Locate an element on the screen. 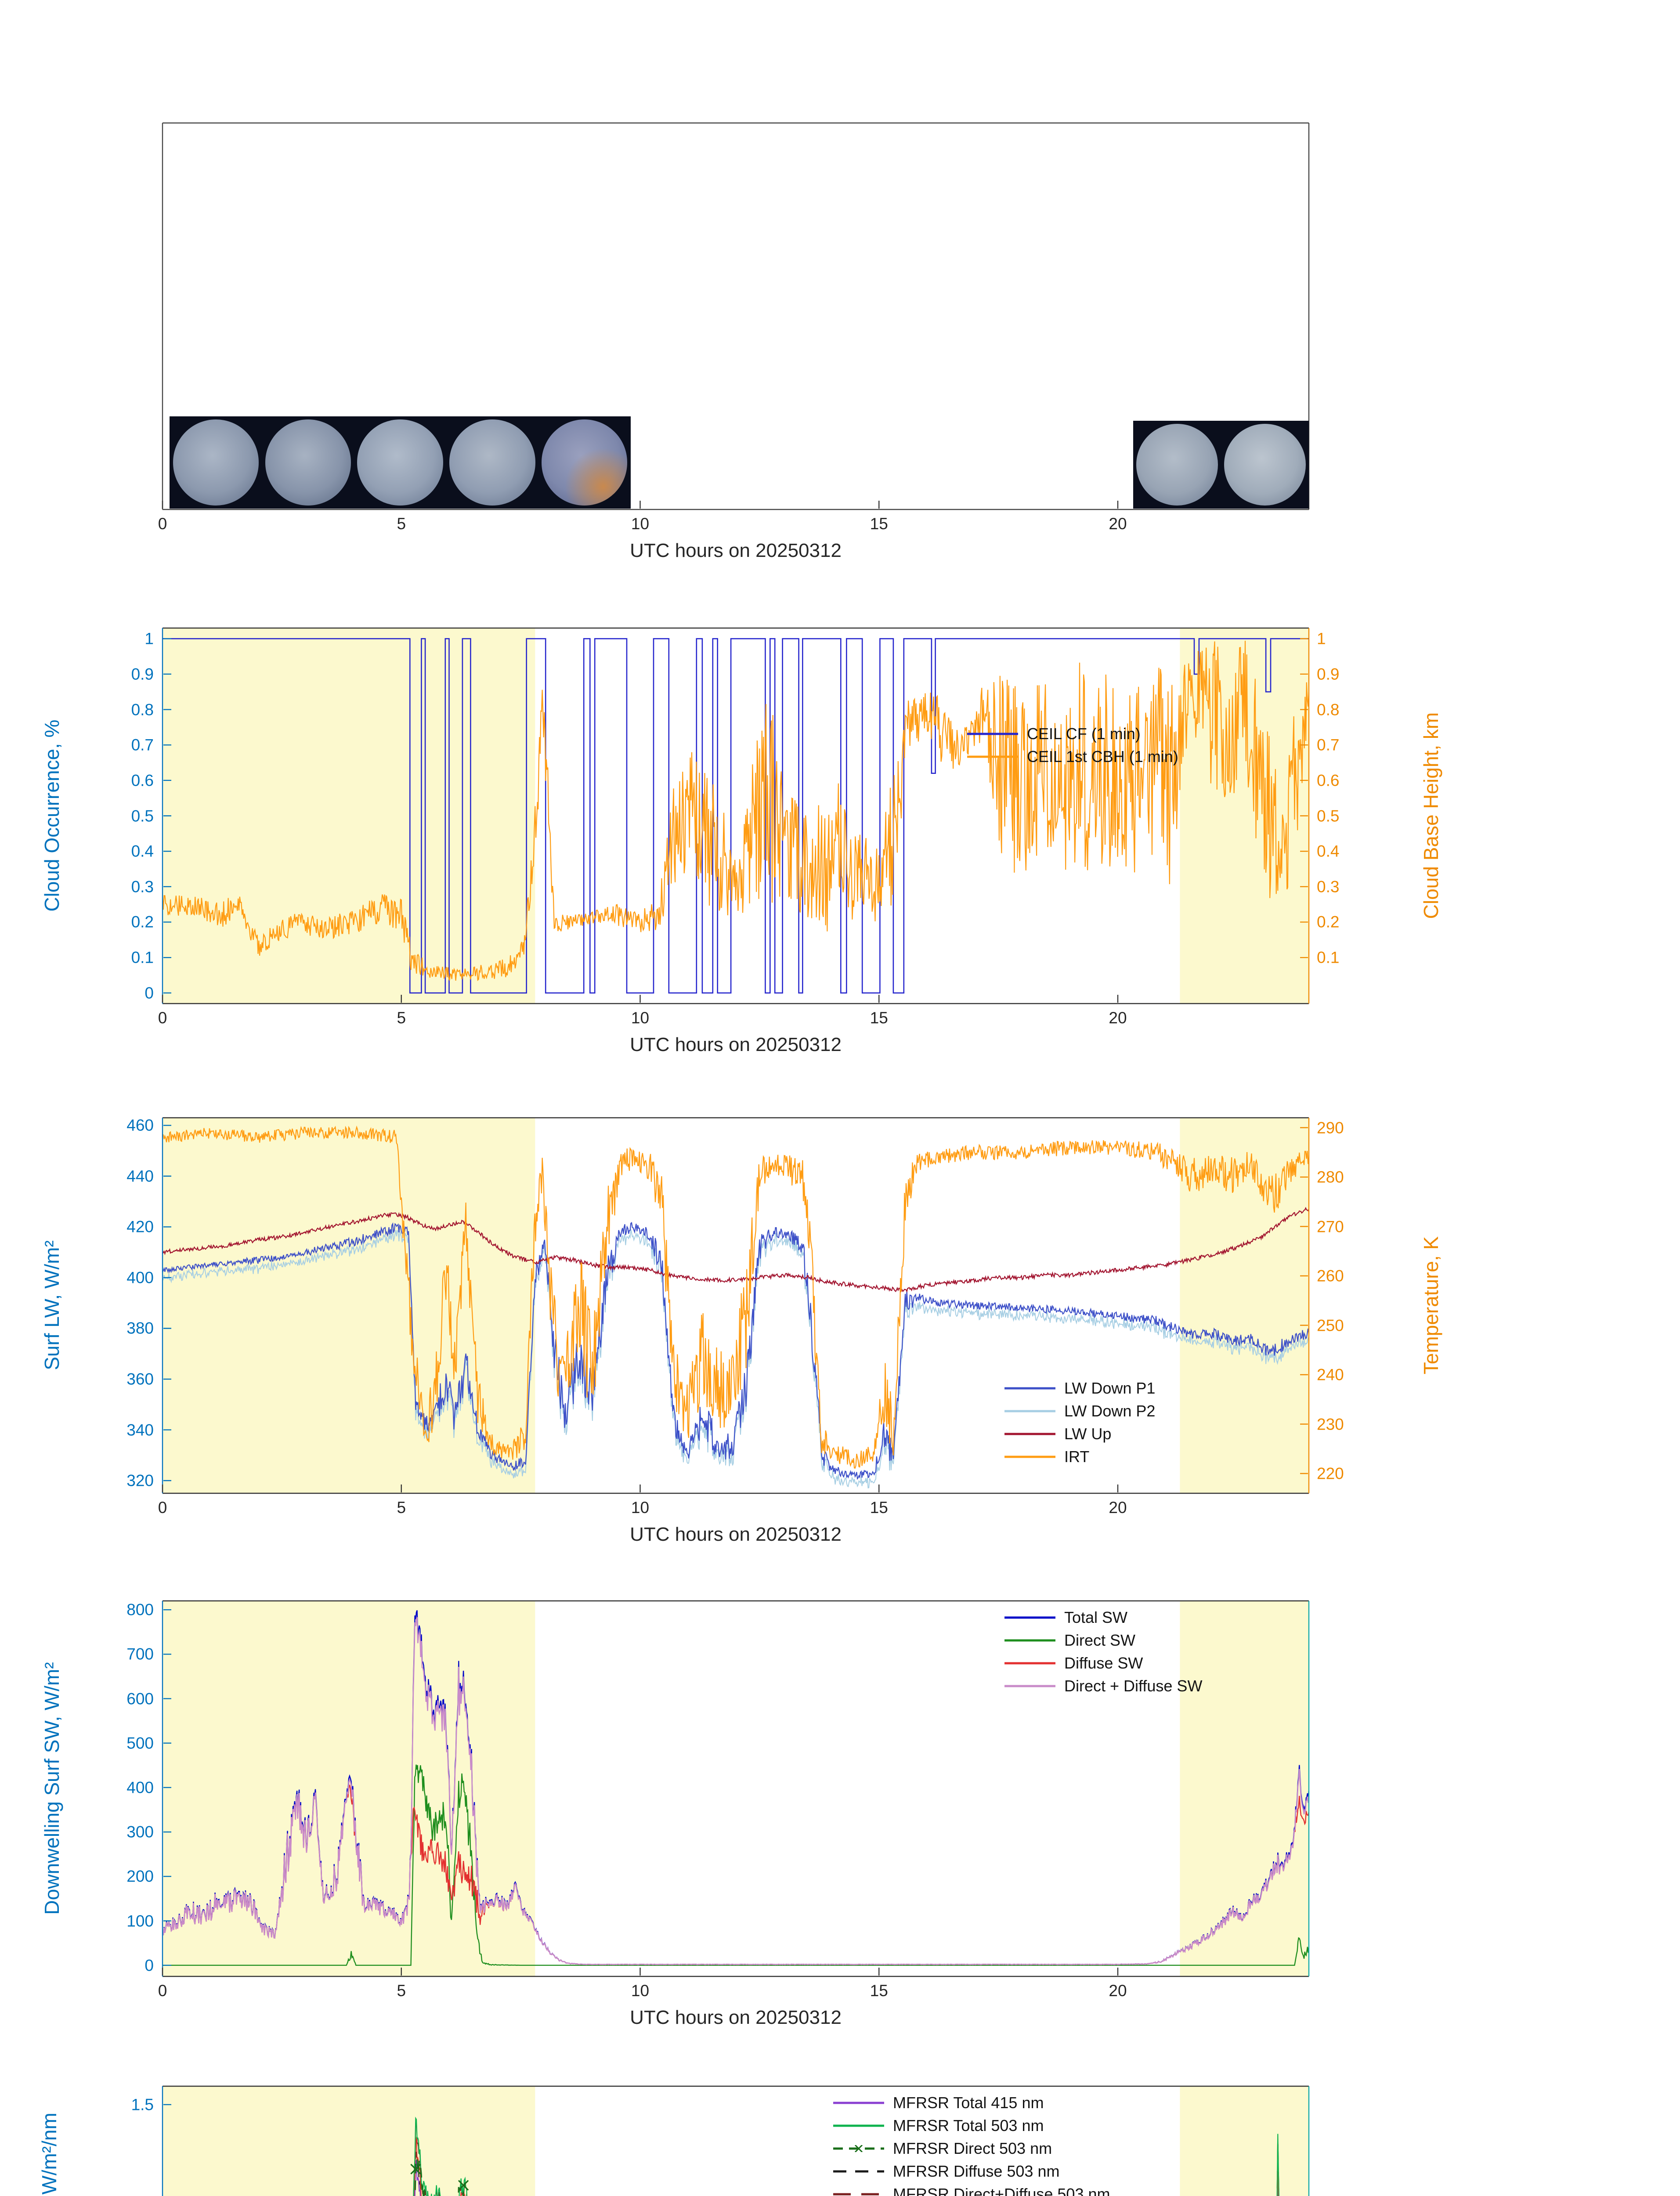 The image size is (1680, 2196). legend-entry: MFRSR Diffuse 503 nm is located at coordinates (971, 2171).